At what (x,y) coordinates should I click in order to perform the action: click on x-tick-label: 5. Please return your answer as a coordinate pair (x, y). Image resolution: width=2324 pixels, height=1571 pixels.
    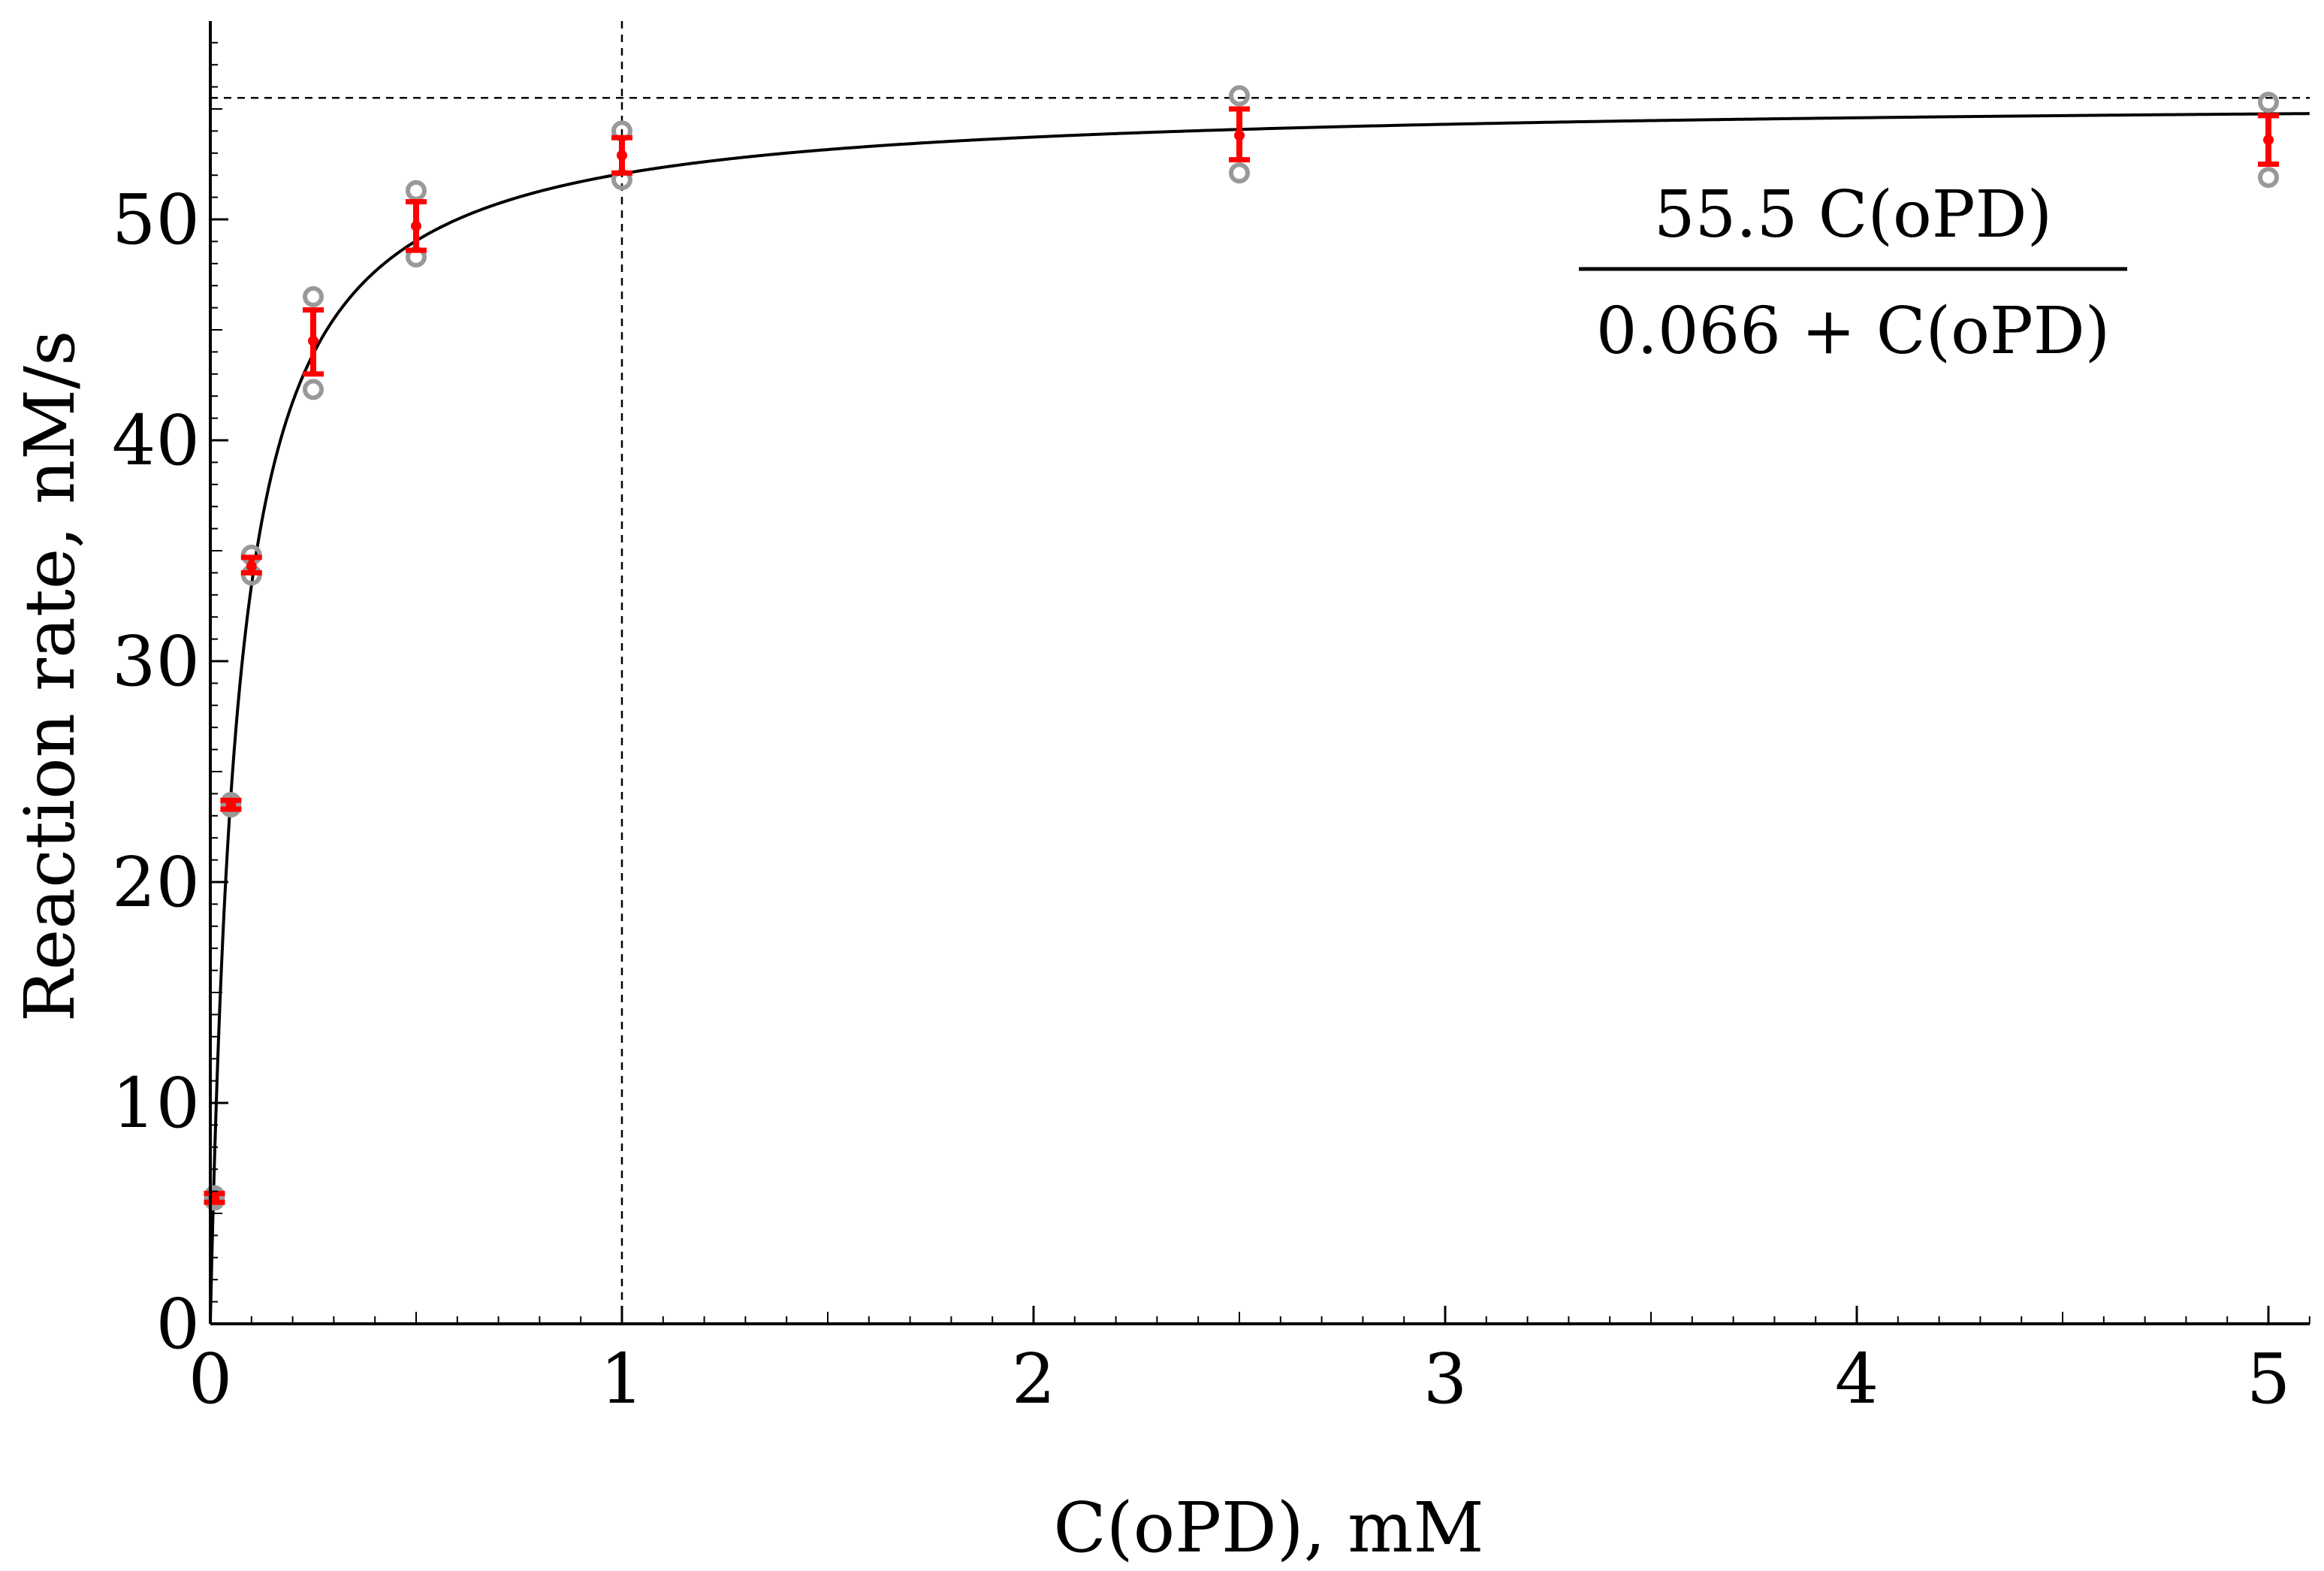
    Looking at the image, I should click on (2269, 1379).